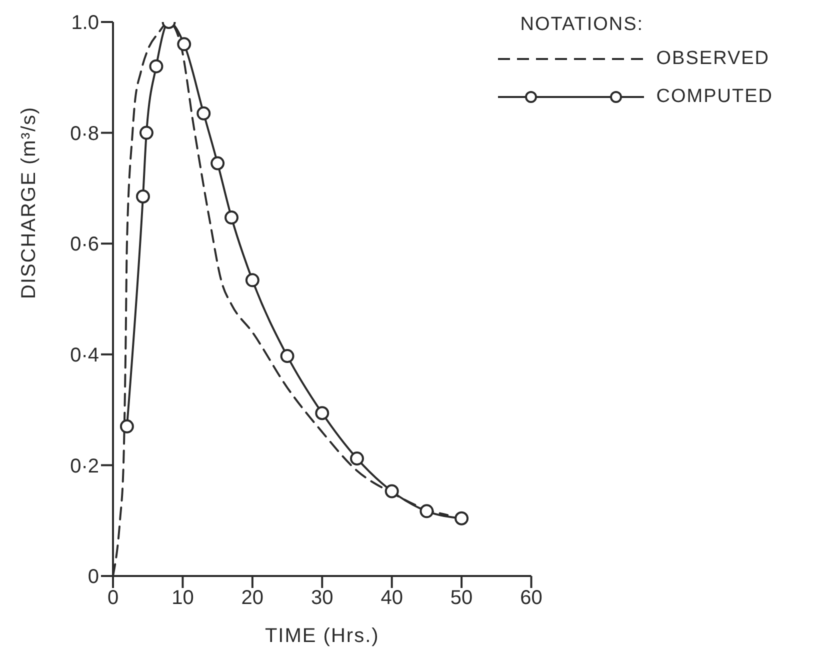 This screenshot has height=664, width=821. Describe the element at coordinates (531, 598) in the screenshot. I see `x-tick-label: 60` at that location.